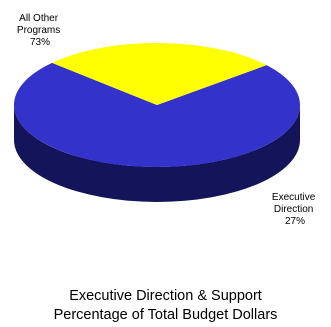 This screenshot has width=331, height=327. I want to click on slice-value-all-other-programs: 73%, so click(40, 42).